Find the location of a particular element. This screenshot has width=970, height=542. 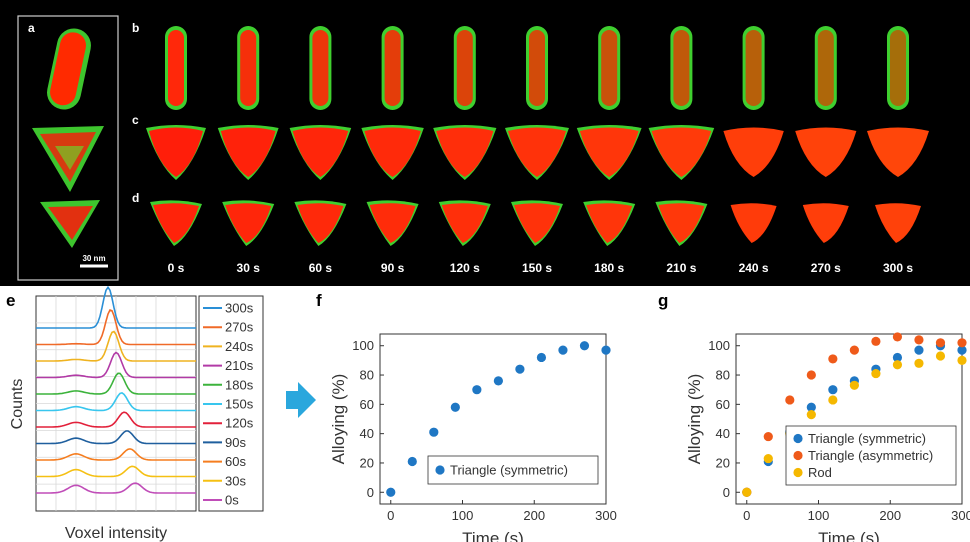

legend-label-90s: 90s is located at coordinates (235, 442).